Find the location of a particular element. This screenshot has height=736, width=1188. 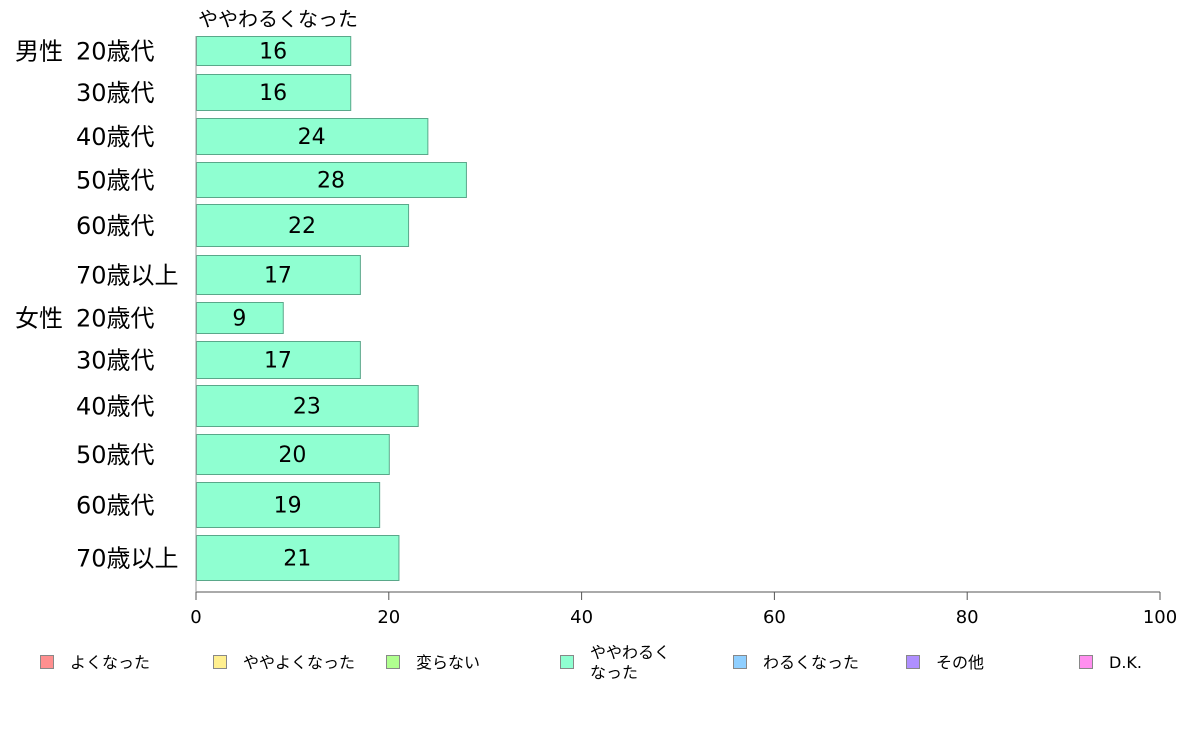

x-tick-label: 40 is located at coordinates (581, 617).